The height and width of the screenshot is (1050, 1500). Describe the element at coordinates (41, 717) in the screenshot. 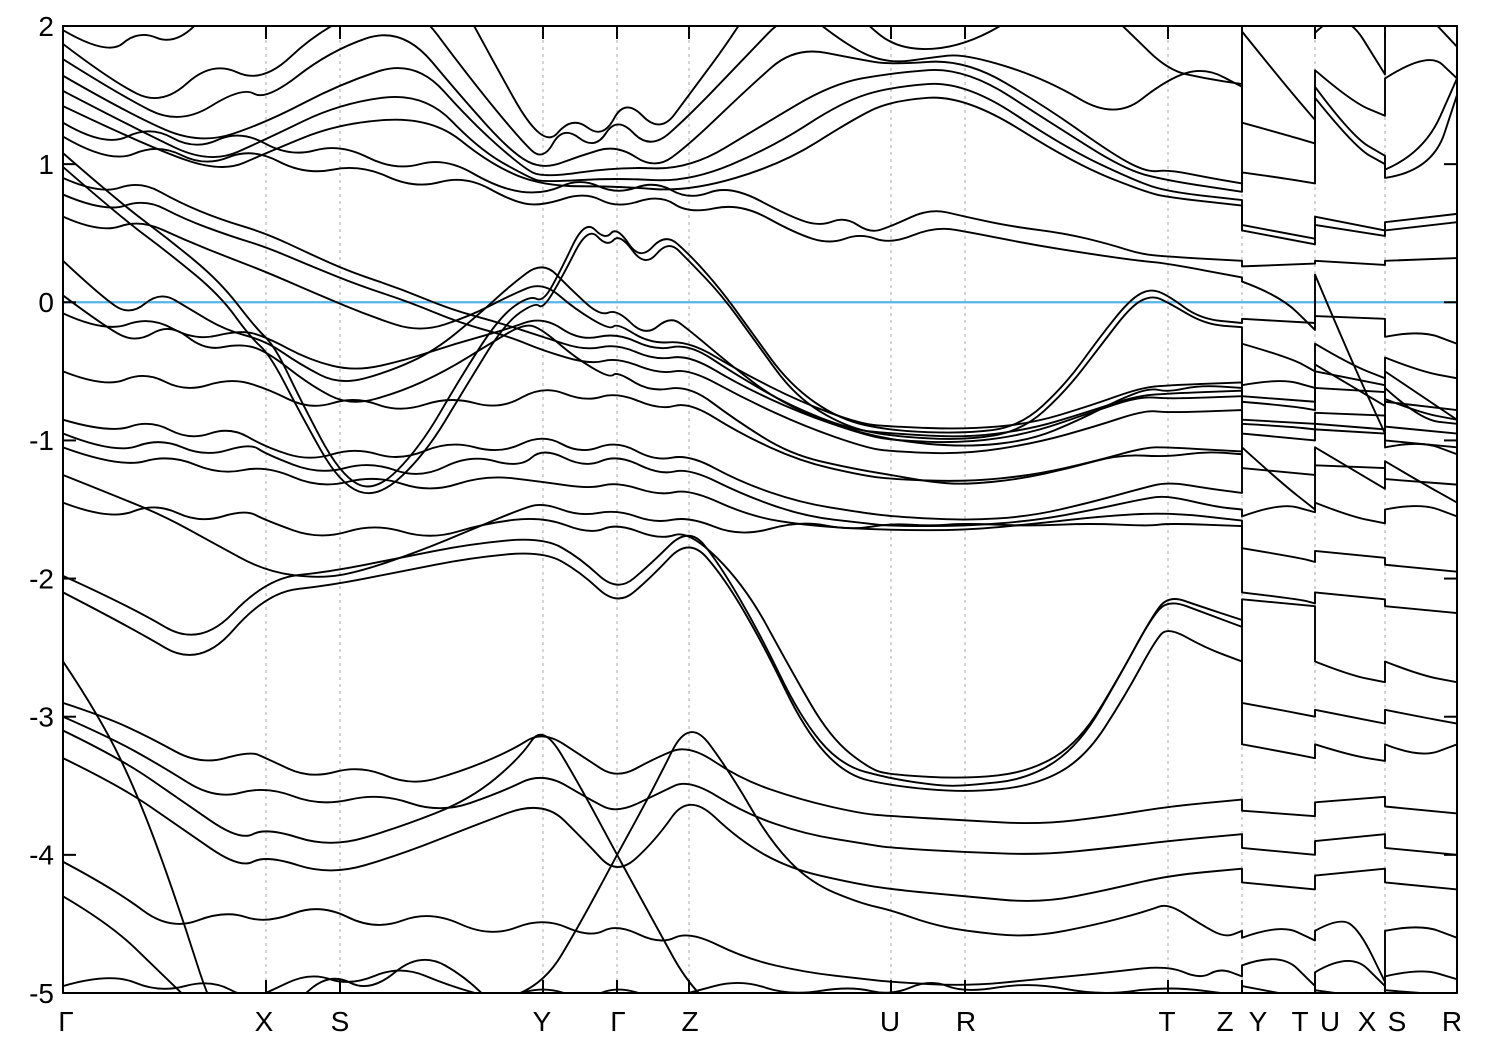

I see `y-tick-label: -3` at that location.